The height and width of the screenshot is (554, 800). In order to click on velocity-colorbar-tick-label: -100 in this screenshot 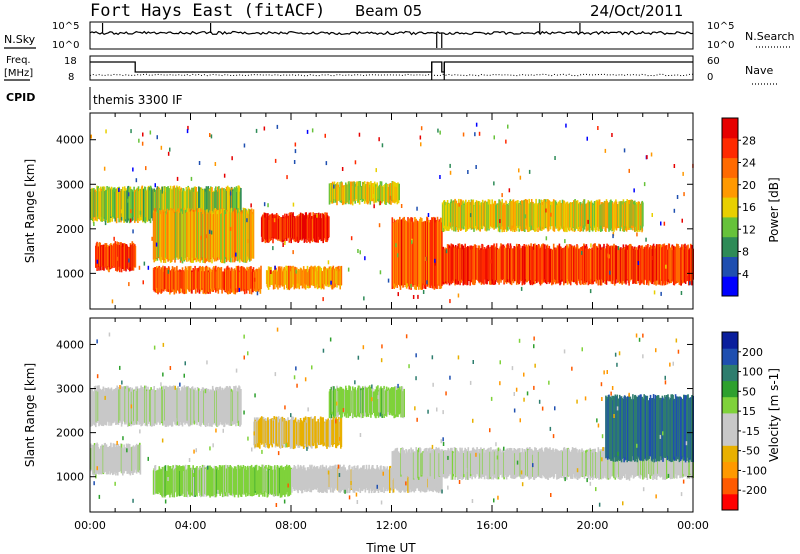, I will do `click(754, 470)`.